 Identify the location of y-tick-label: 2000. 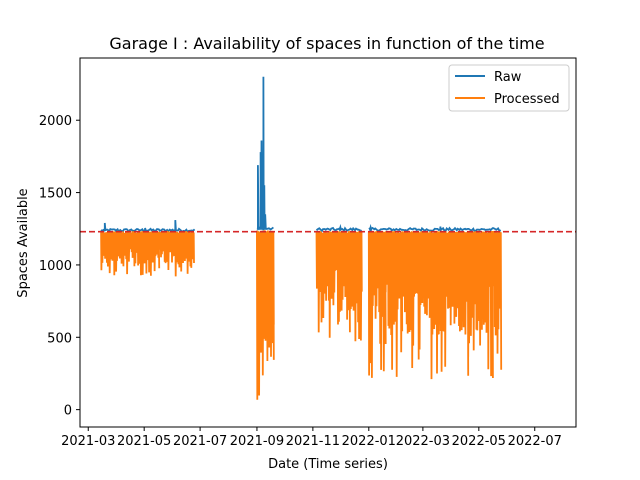
(55, 121).